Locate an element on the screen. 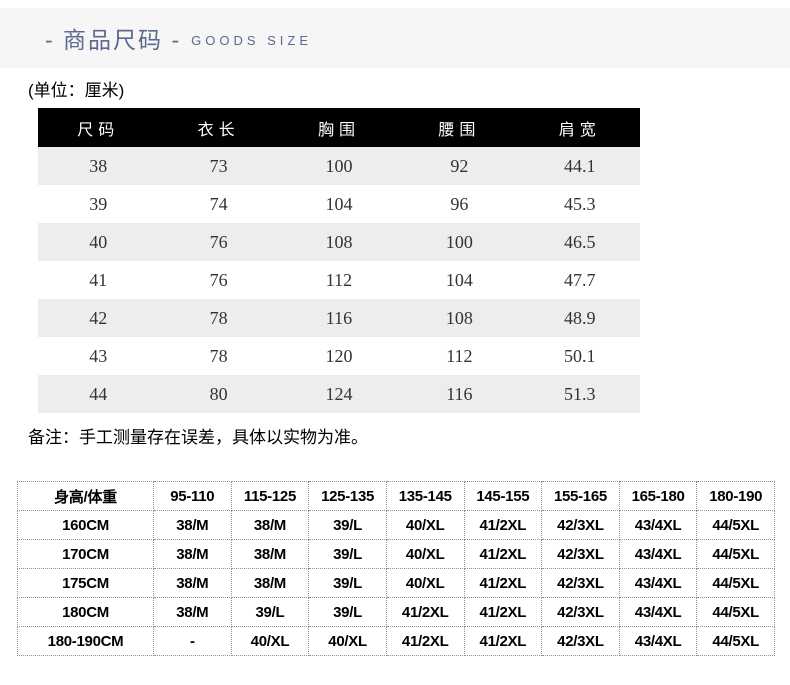 This screenshot has width=790, height=685. table-cell: 120 is located at coordinates (339, 355).